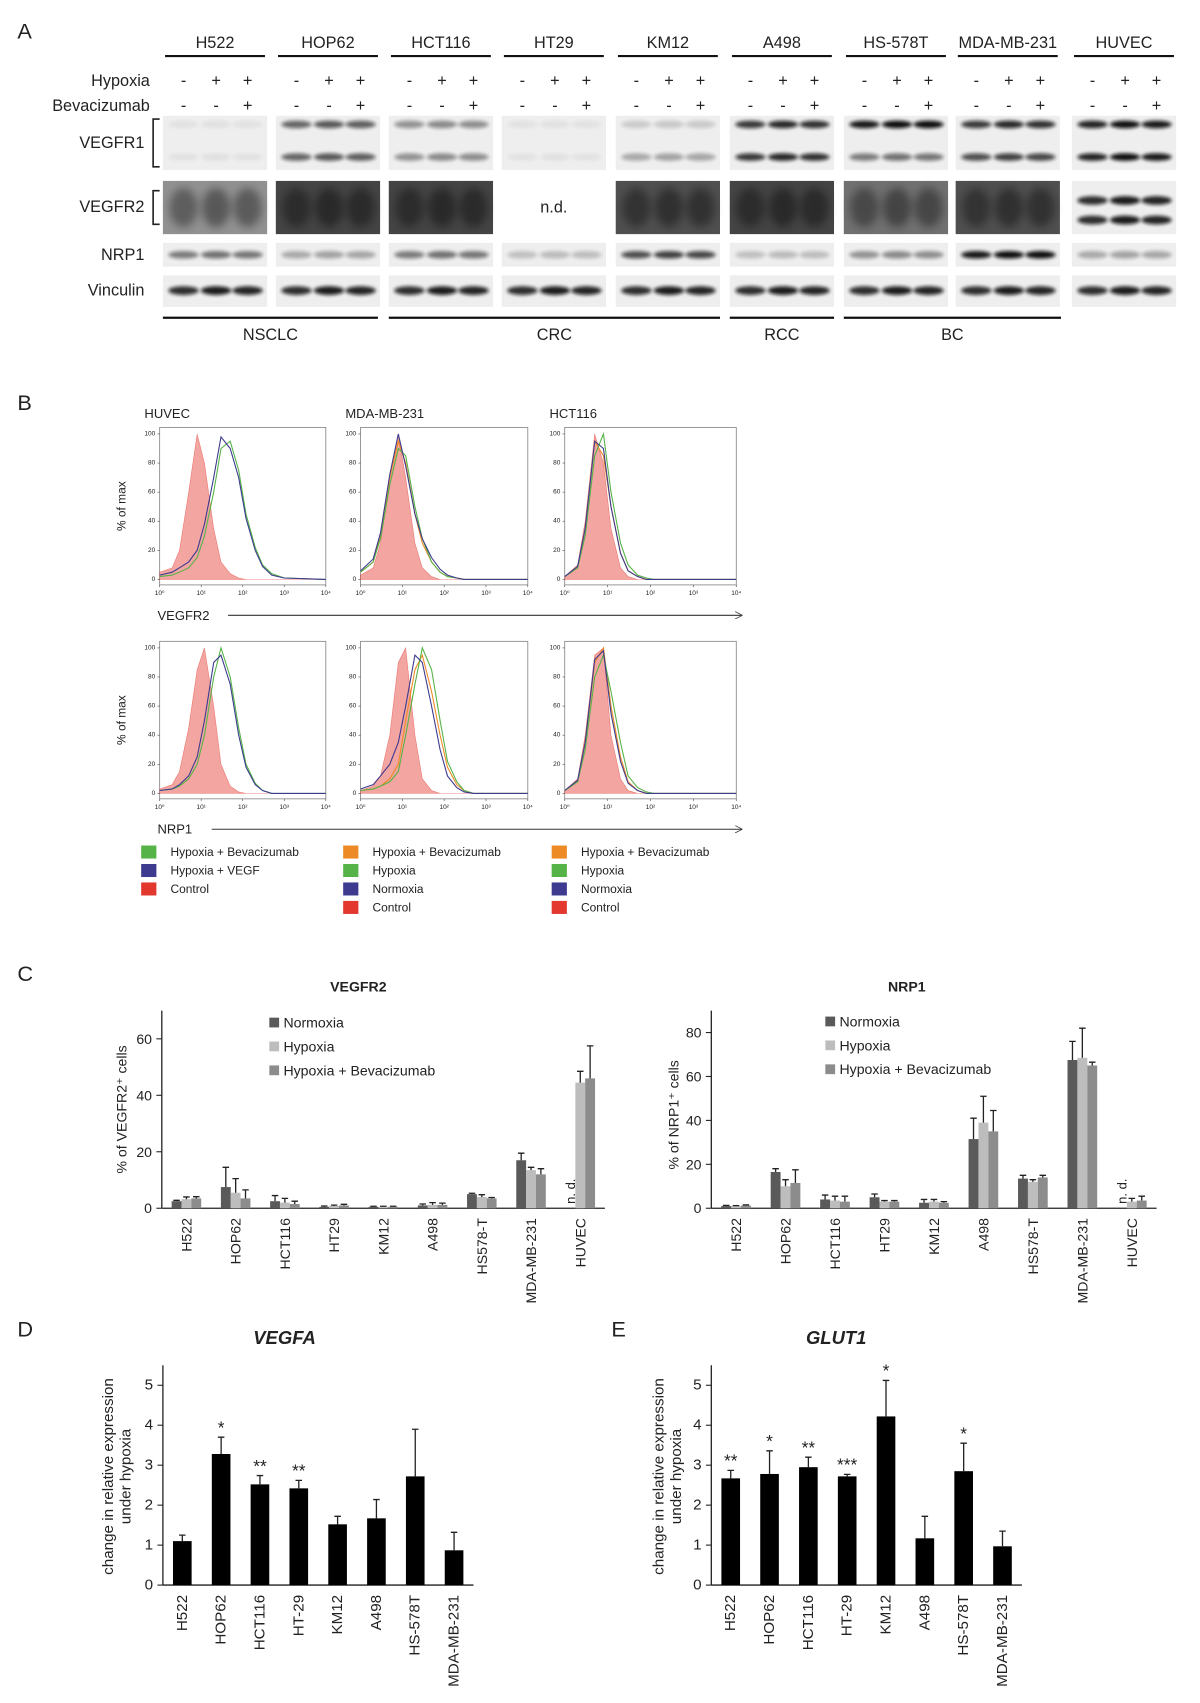 This screenshot has height=1703, width=1200. I want to click on x-tick-label: HT29, so click(334, 1235).